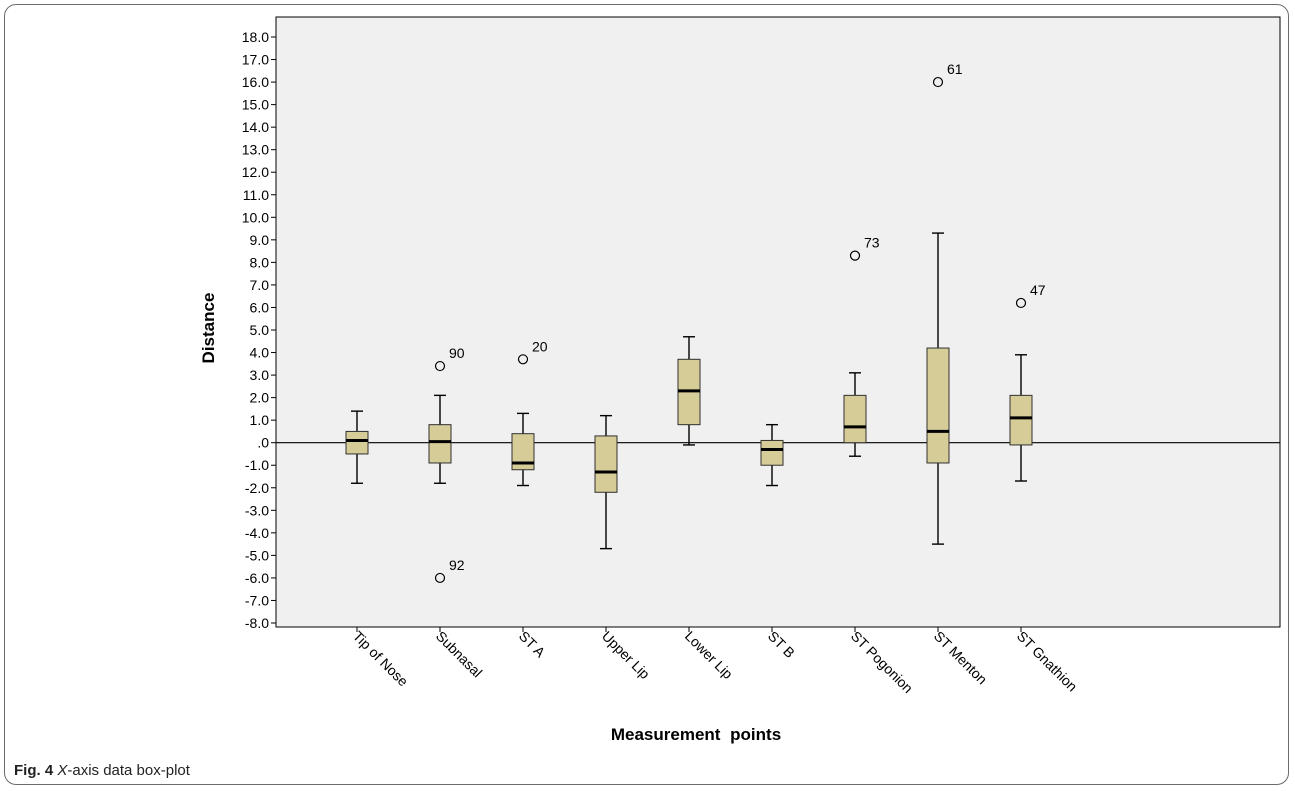 This screenshot has width=1295, height=791. What do you see at coordinates (781, 644) in the screenshot?
I see `x-tick-label: ST B` at bounding box center [781, 644].